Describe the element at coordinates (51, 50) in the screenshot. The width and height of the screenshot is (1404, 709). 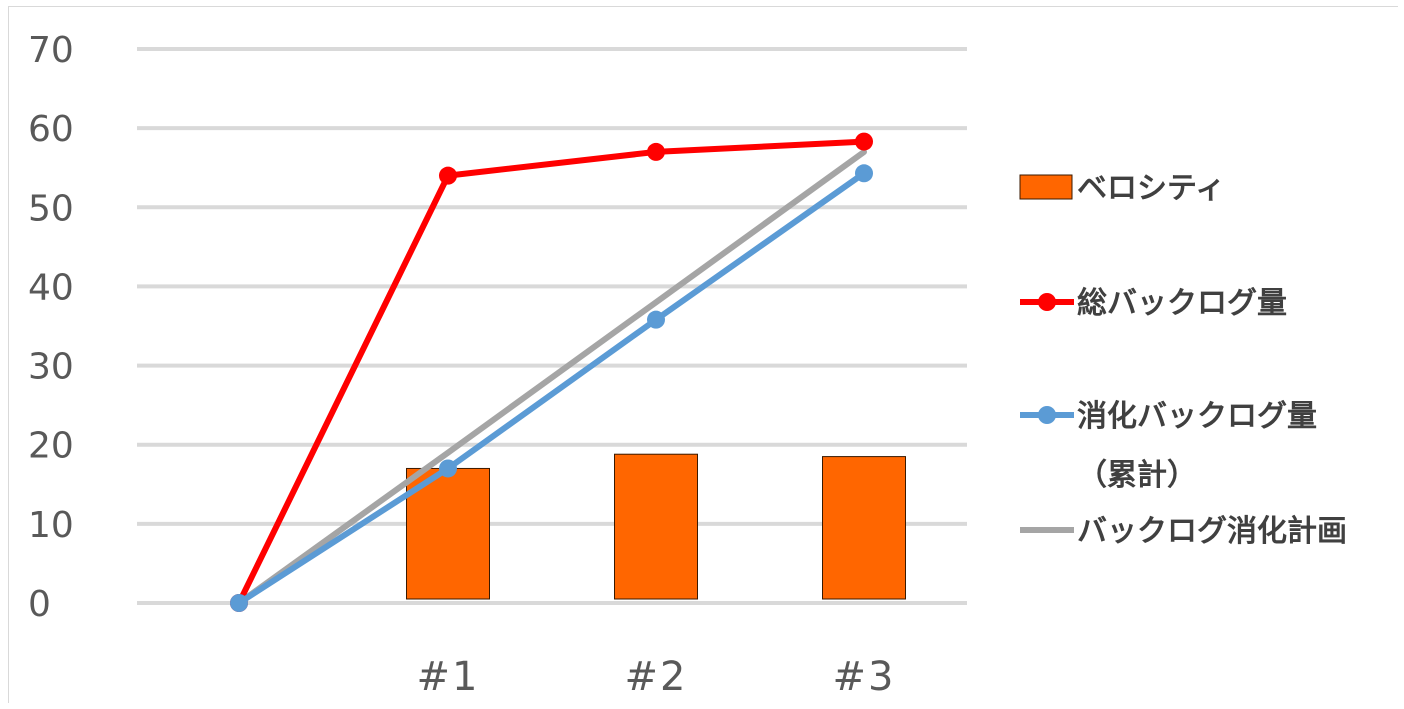
I see `y-tick-label: 70` at that location.